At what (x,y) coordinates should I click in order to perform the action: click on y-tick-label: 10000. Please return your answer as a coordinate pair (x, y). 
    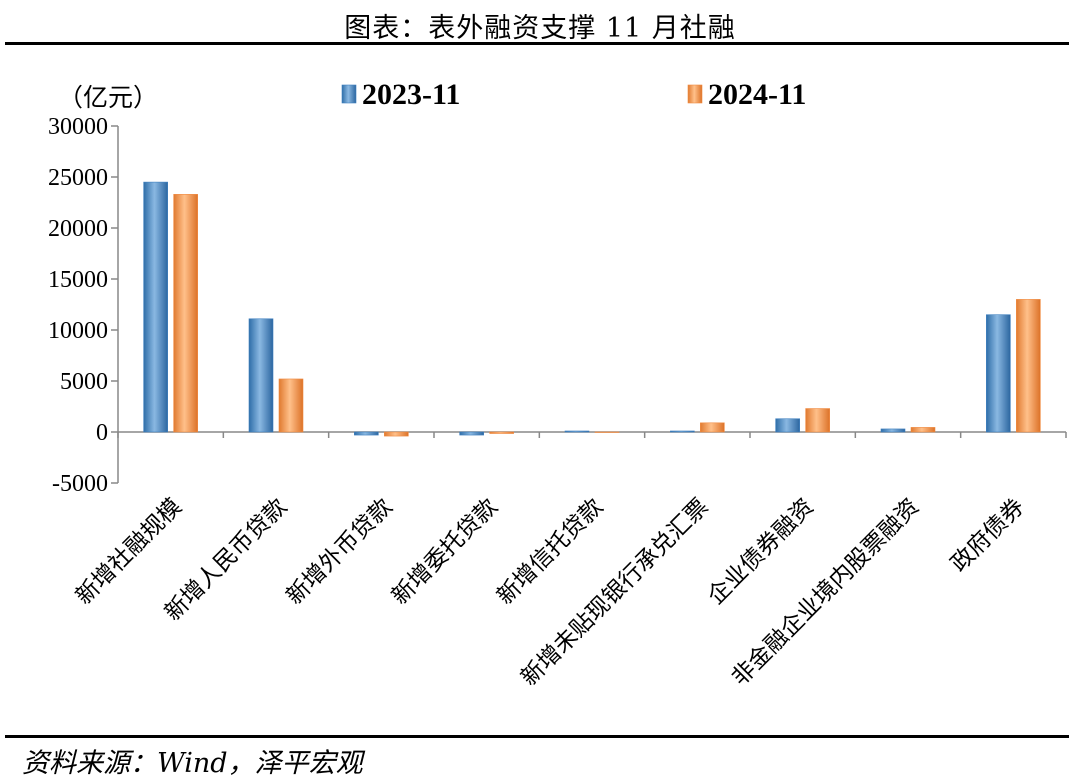
    Looking at the image, I should click on (78, 331).